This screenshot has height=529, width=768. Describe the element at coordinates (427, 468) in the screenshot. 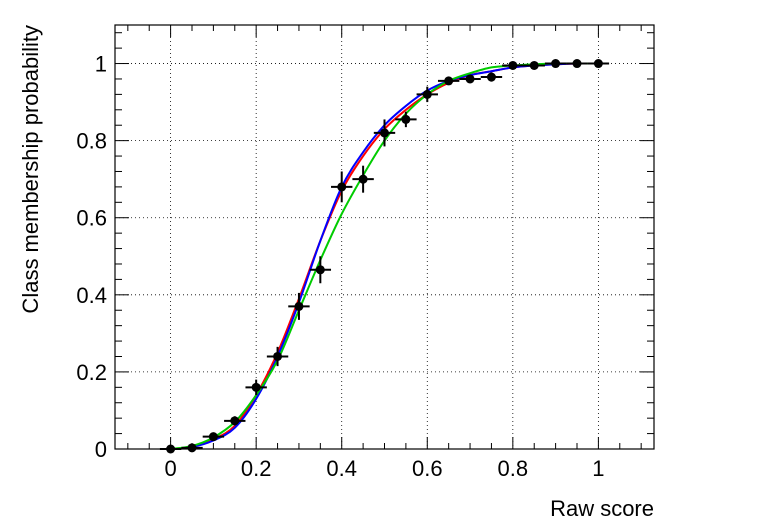

I see `x-tick-label: 0.6` at that location.